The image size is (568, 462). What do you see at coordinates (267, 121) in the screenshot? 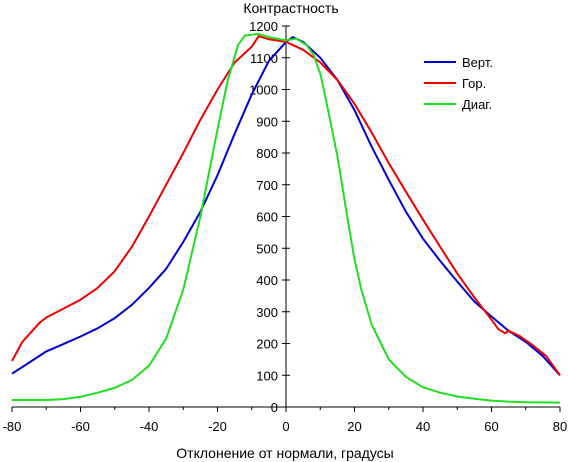
I see `y-tick-label: 900` at bounding box center [267, 121].